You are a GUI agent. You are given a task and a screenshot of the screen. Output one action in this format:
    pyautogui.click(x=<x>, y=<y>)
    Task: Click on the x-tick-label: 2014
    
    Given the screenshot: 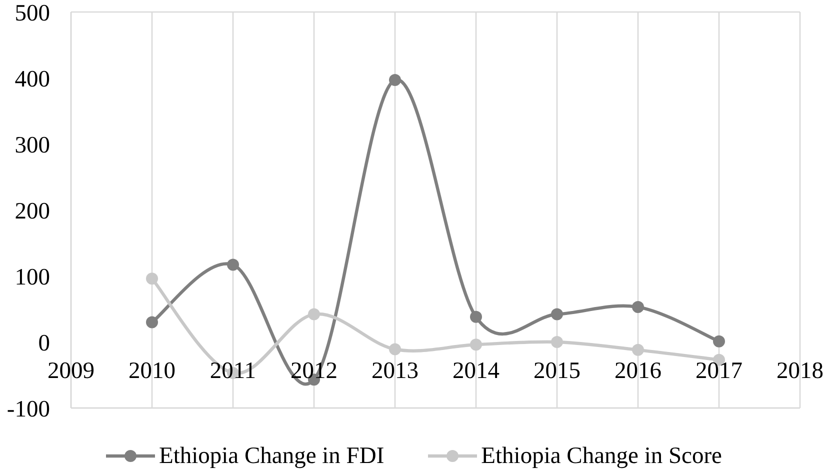 What is the action you would take?
    pyautogui.click(x=476, y=371)
    